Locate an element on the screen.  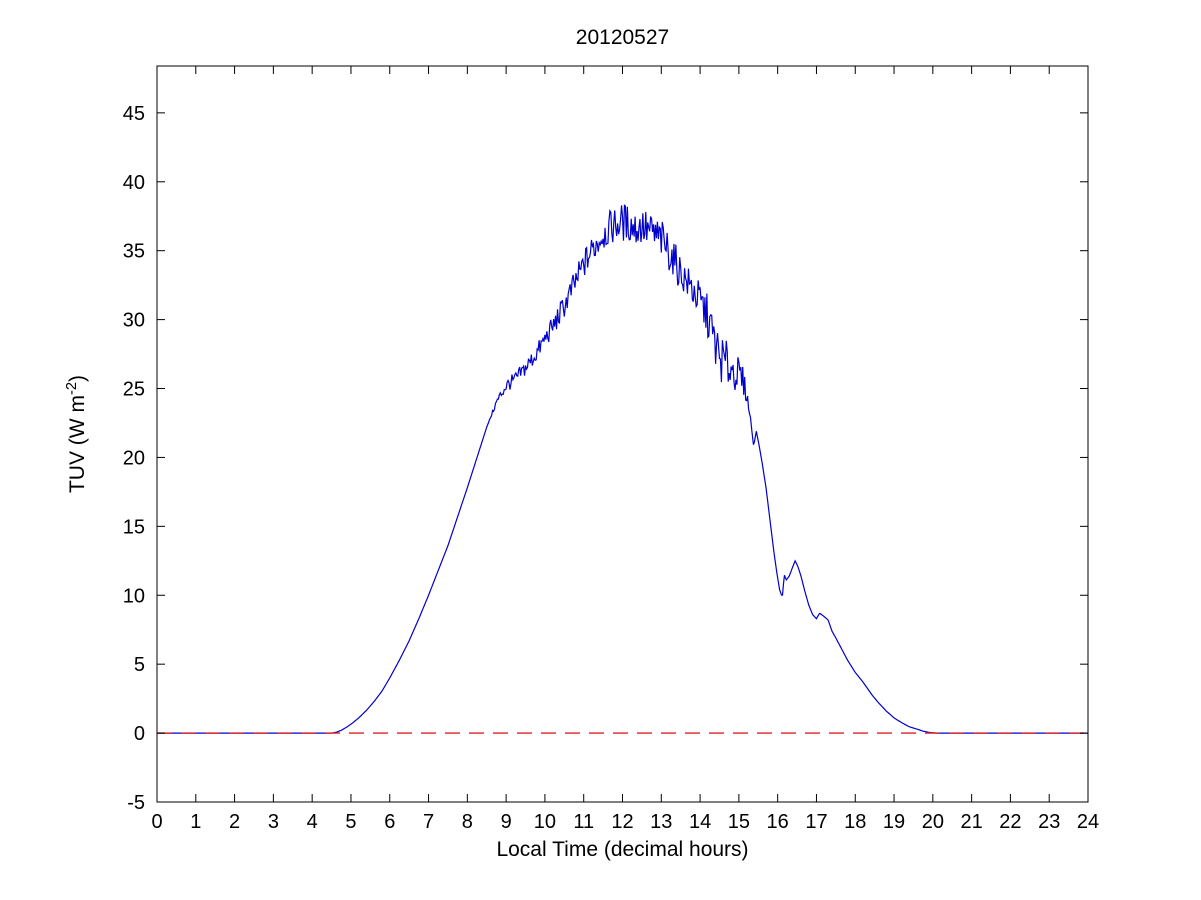
y-tick-label: 30 is located at coordinates (134, 321).